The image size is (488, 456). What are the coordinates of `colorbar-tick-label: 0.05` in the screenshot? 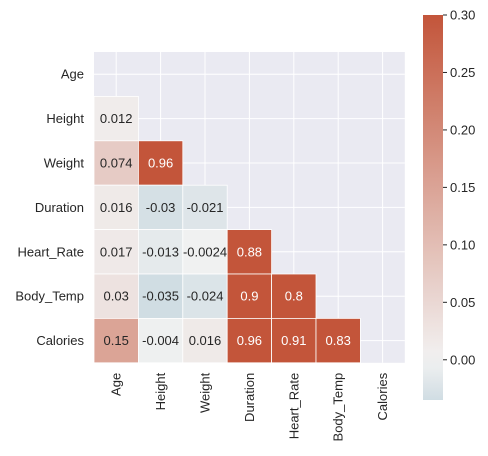 It's located at (462, 302).